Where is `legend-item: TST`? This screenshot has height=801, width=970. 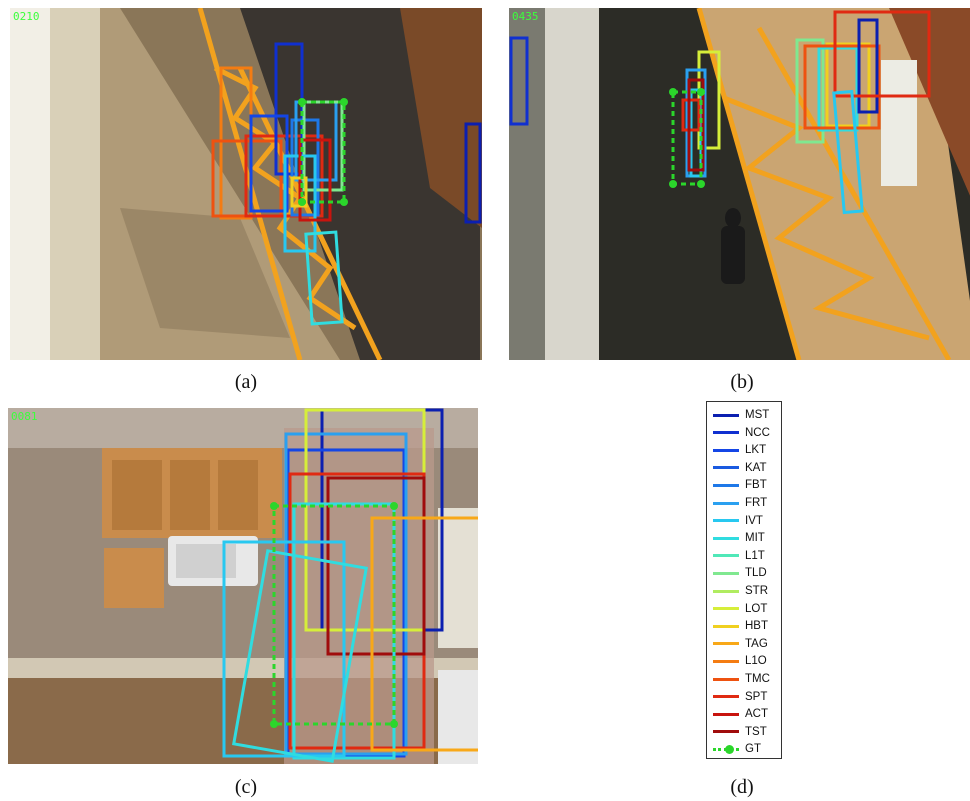 legend-item: TST is located at coordinates (740, 732).